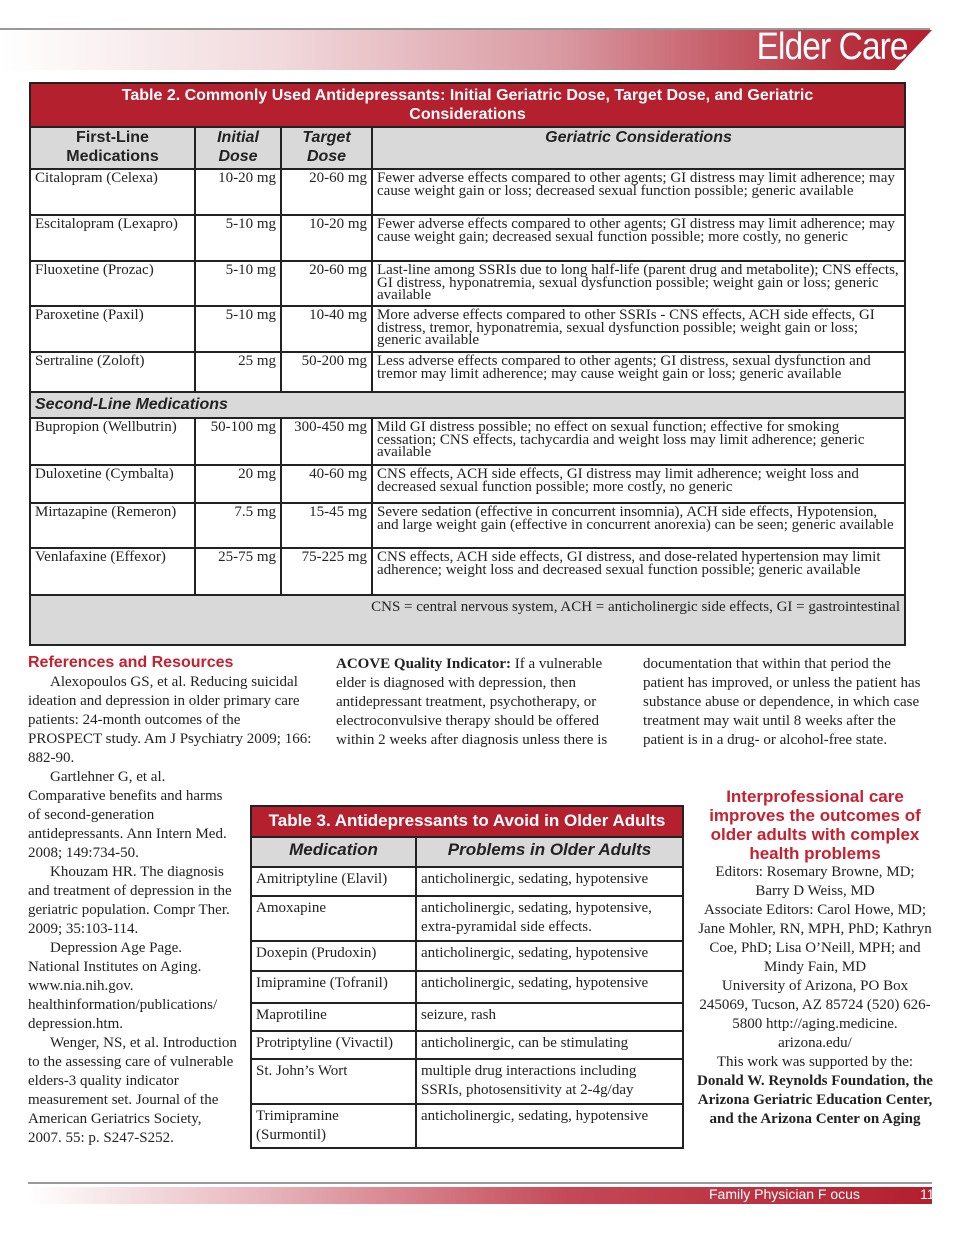 The width and height of the screenshot is (960, 1233). I want to click on initial-dose-cell: 20 mg, so click(238, 484).